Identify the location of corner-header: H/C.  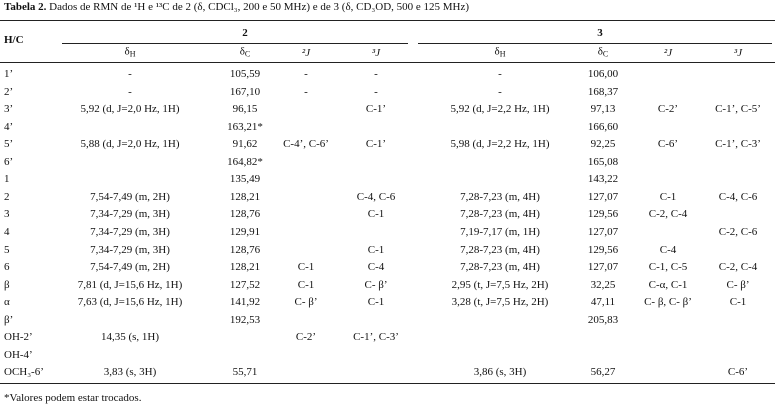
(14, 40).